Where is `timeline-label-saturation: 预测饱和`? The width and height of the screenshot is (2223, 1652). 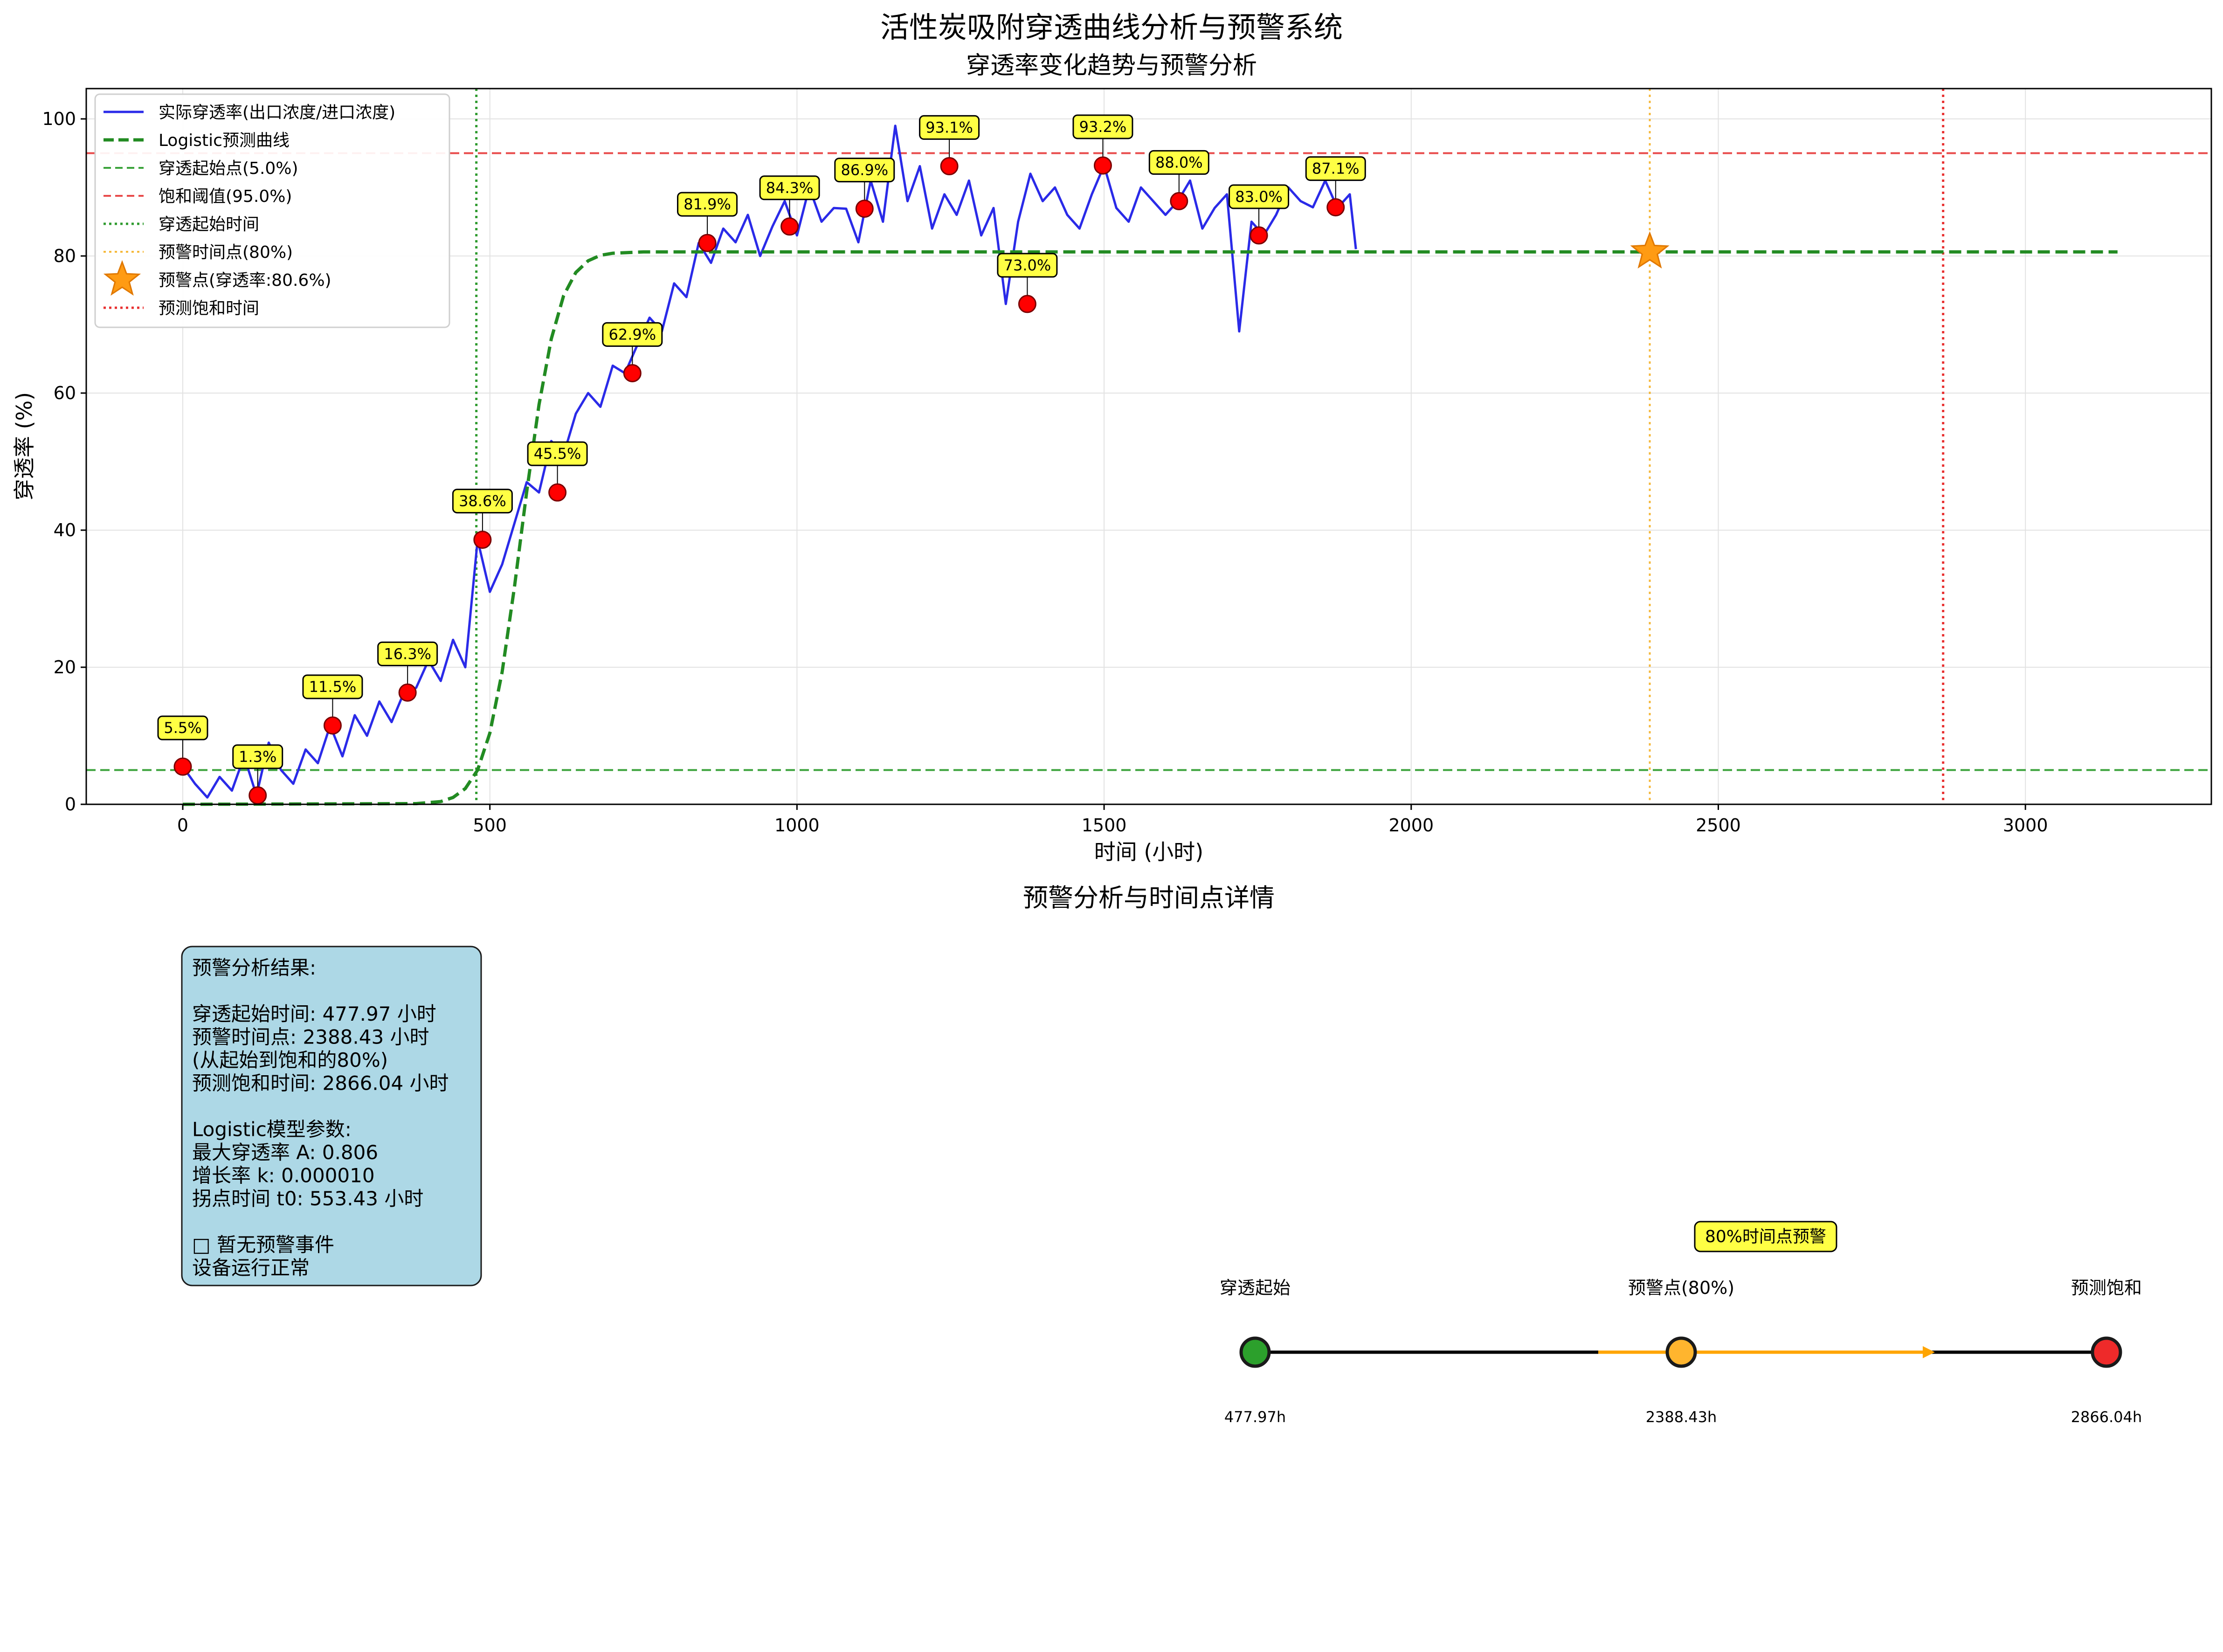
timeline-label-saturation: 预测饱和 is located at coordinates (2106, 1288).